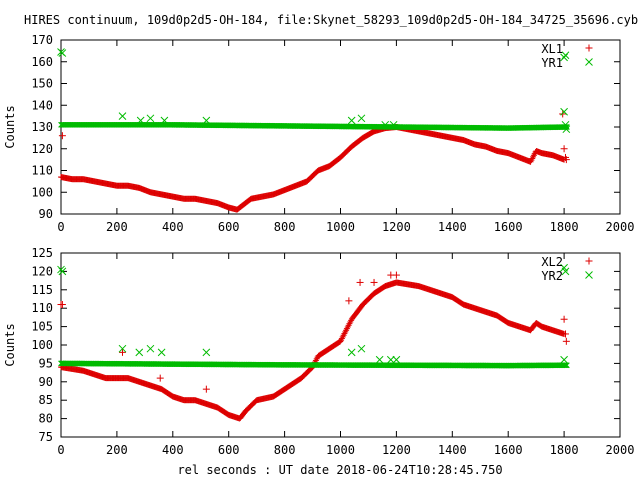 This screenshot has height=480, width=640. I want to click on bottom-legend-label-0: XL2, so click(552, 262).